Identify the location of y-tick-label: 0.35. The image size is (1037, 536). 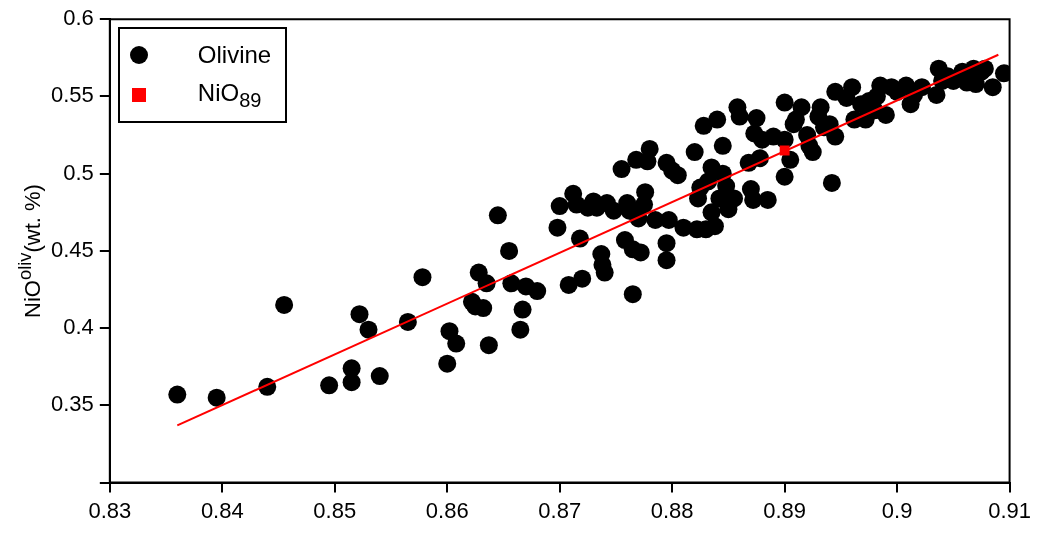
(72, 404).